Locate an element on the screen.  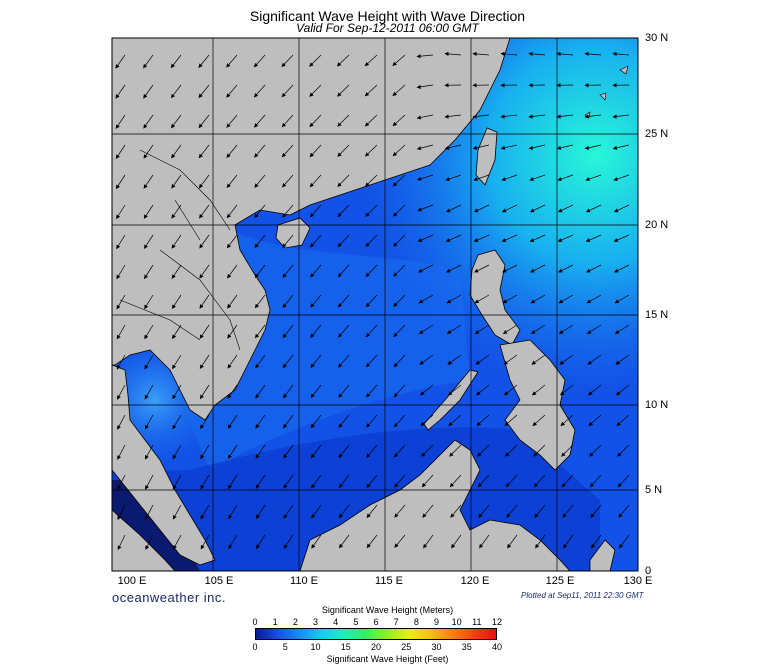
lon-label: 130 E is located at coordinates (638, 581).